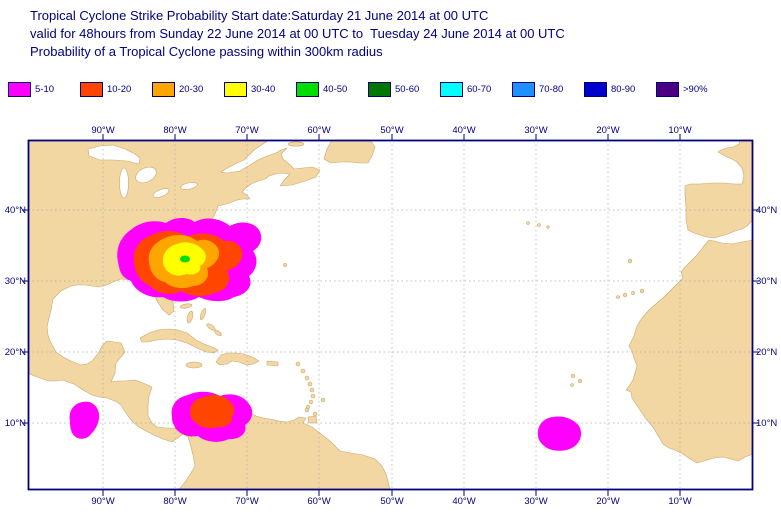 The height and width of the screenshot is (517, 781). I want to click on landmass-cuba, so click(179, 341).